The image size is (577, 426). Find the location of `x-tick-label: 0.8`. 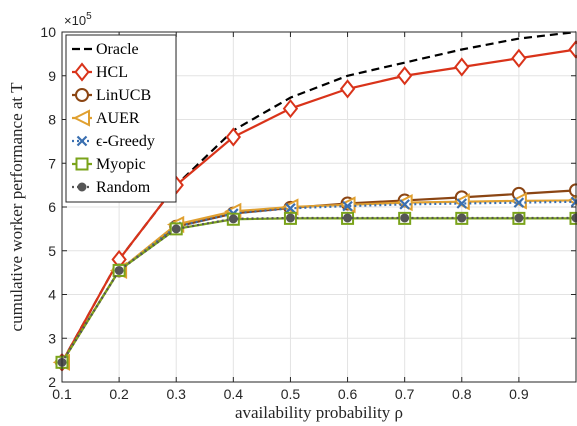

x-tick-label: 0.8 is located at coordinates (462, 394).